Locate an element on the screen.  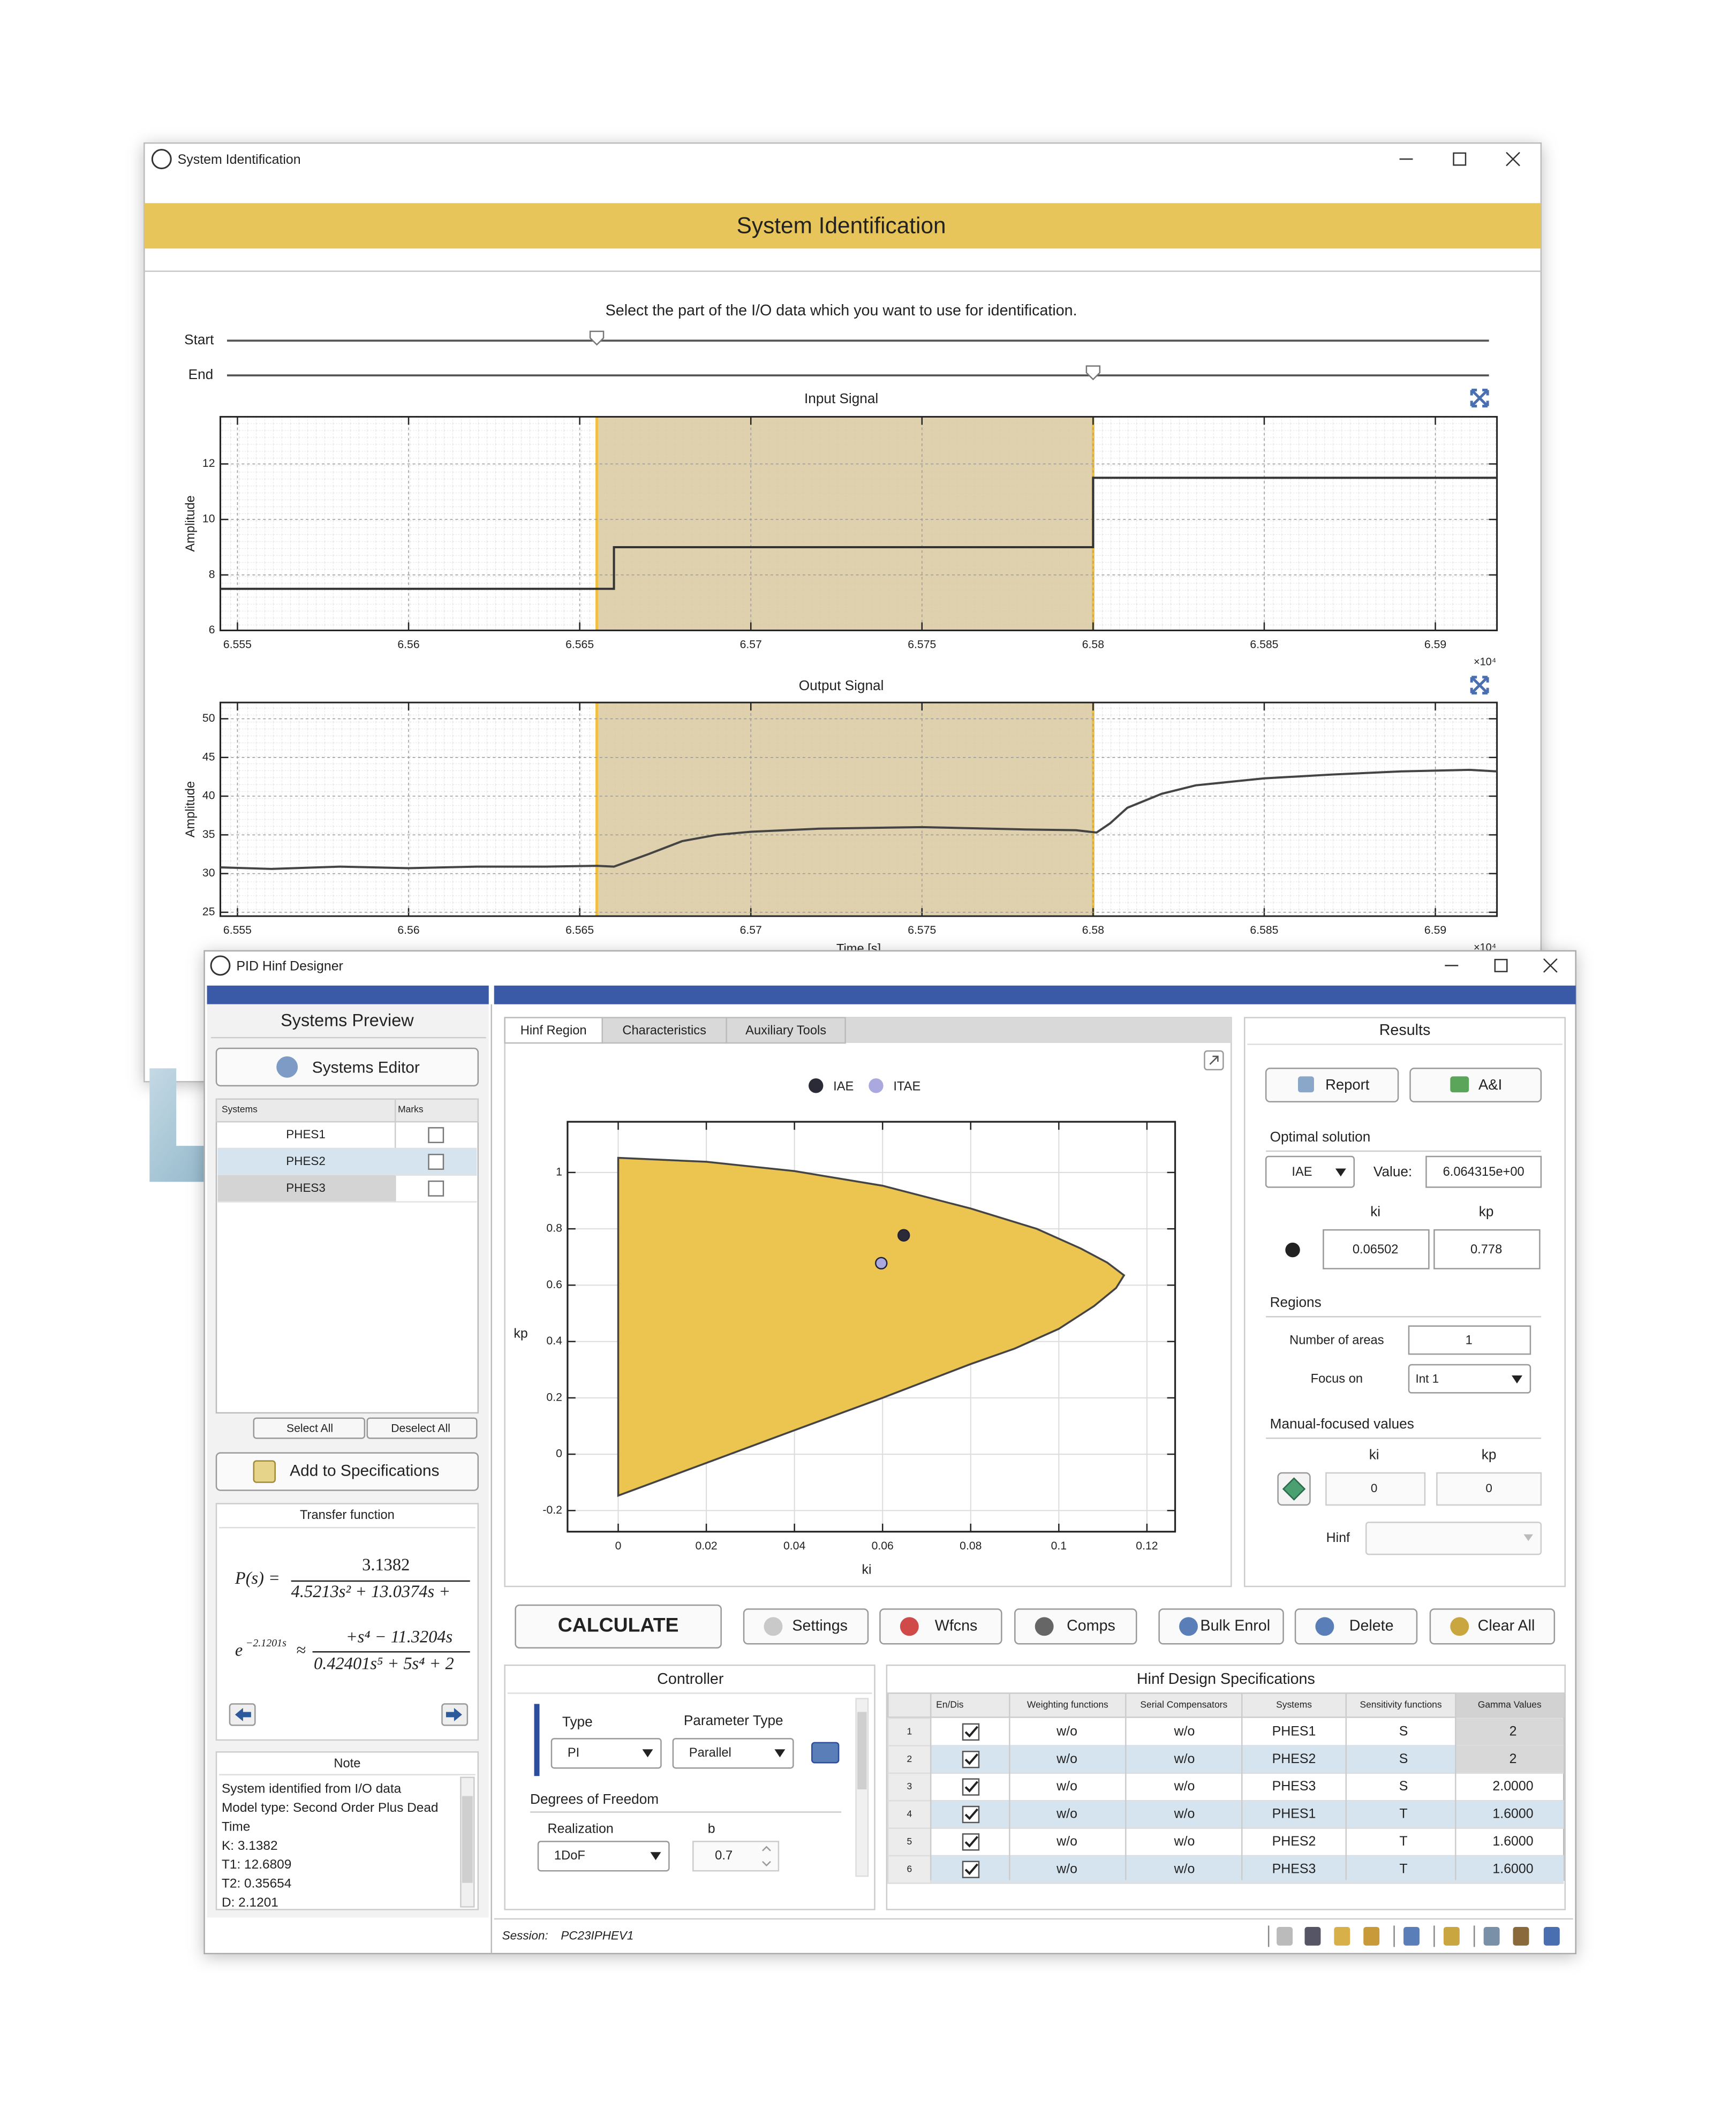
controller-icon is located at coordinates (826, 1753).